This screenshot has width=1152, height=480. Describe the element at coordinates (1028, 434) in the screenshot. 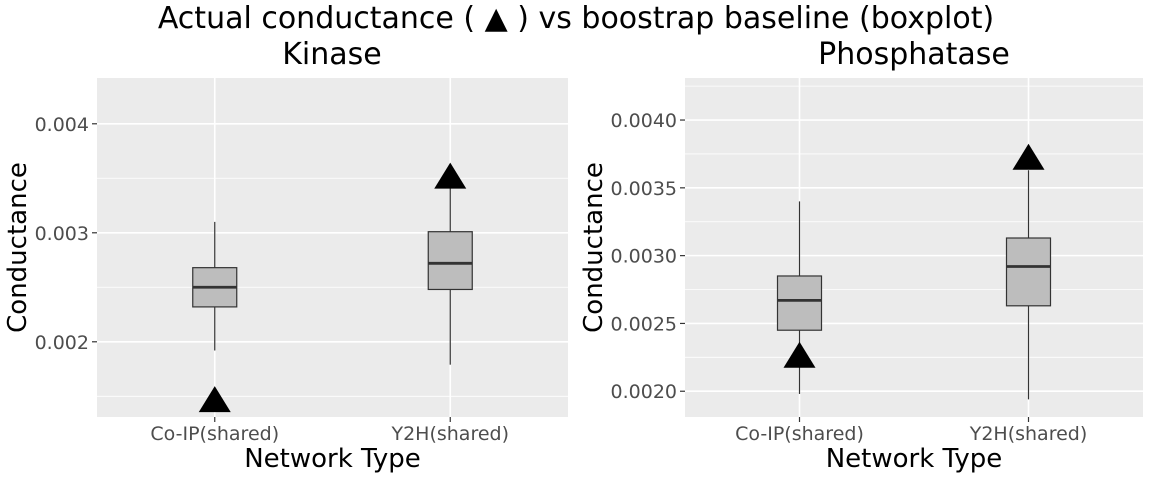

I see `phosphatase-x-tick-label: Y2H(shared)` at that location.